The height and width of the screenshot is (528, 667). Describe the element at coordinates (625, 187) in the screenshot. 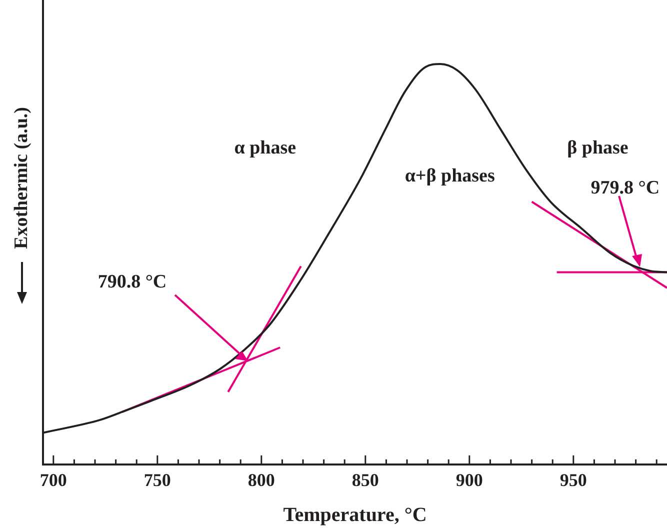

I see `annotation: 979.8 °C` at that location.